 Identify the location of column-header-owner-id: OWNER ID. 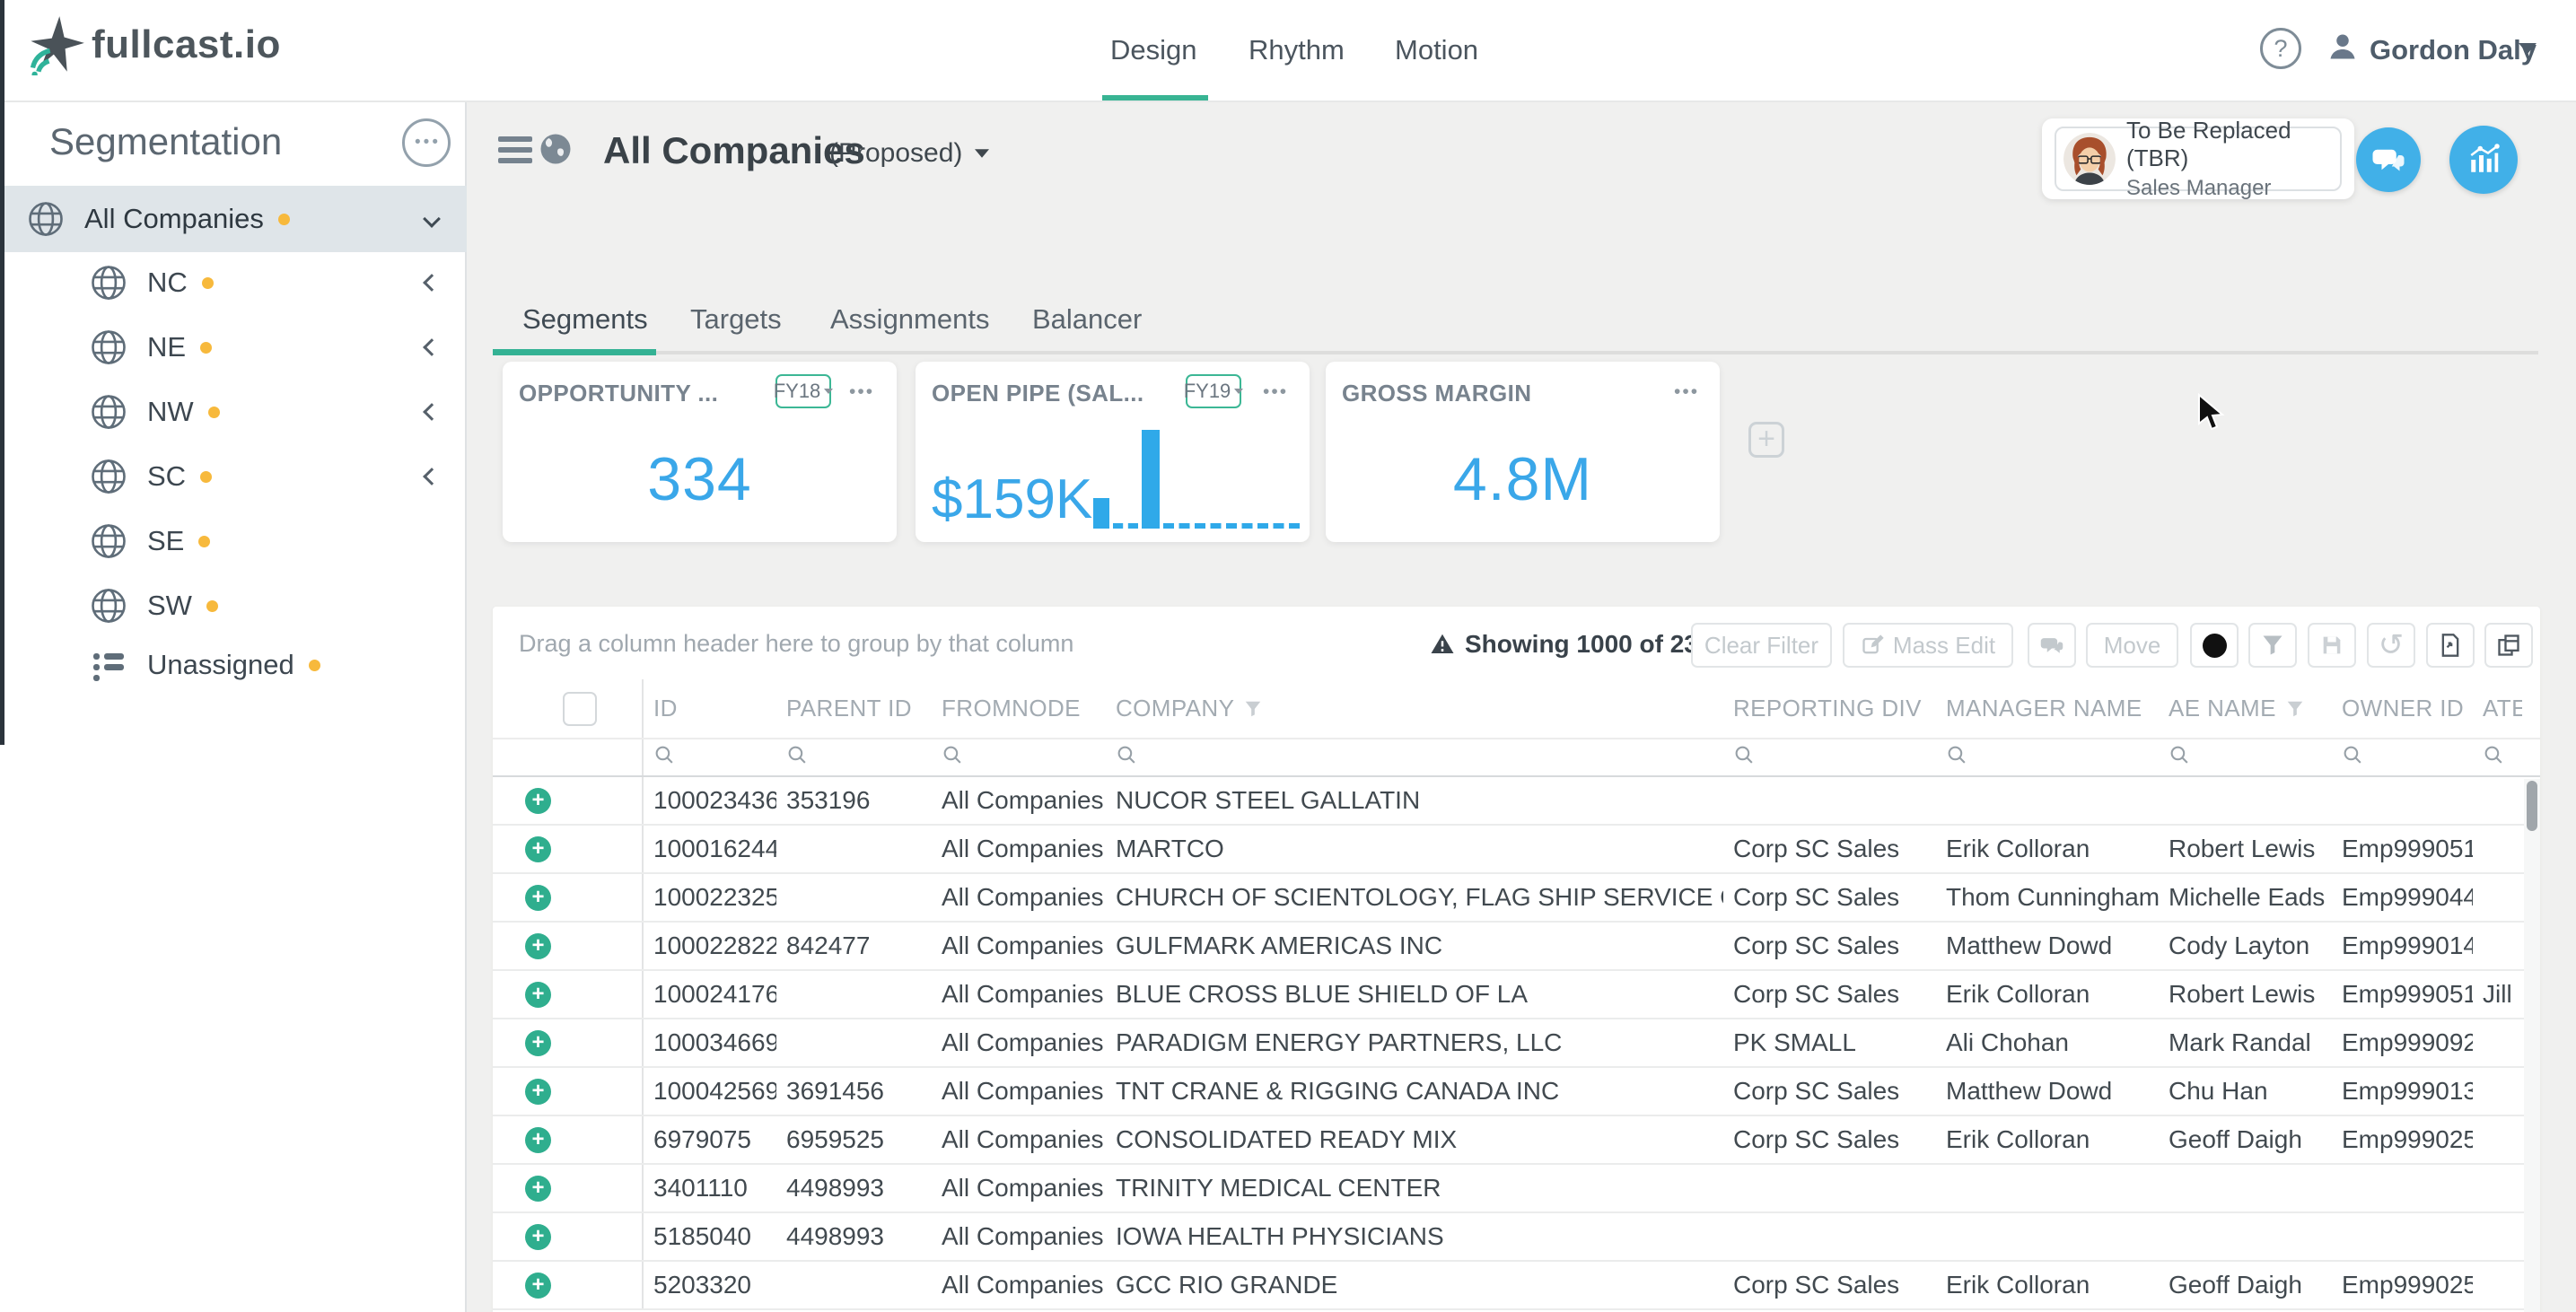
(2403, 708).